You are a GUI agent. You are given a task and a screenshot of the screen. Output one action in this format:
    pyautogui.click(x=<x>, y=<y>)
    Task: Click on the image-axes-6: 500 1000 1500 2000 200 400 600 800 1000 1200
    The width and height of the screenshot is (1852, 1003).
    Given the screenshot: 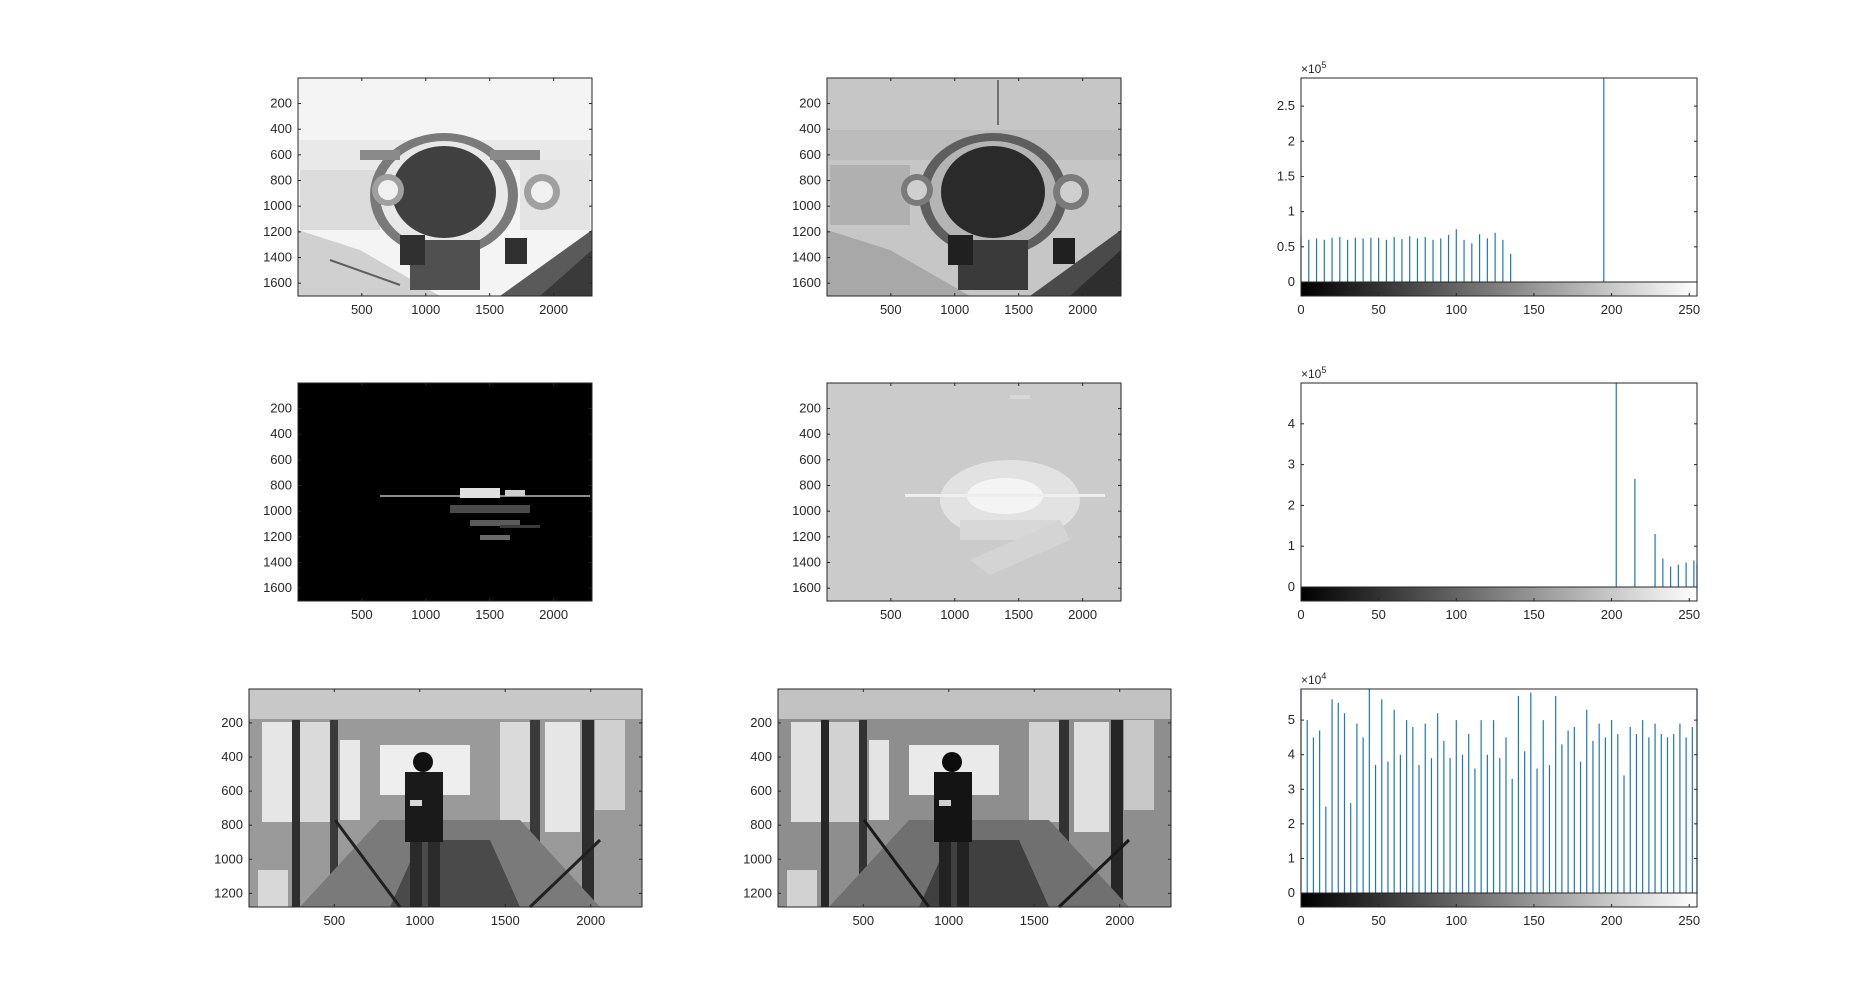 What is the action you would take?
    pyautogui.click(x=957, y=808)
    